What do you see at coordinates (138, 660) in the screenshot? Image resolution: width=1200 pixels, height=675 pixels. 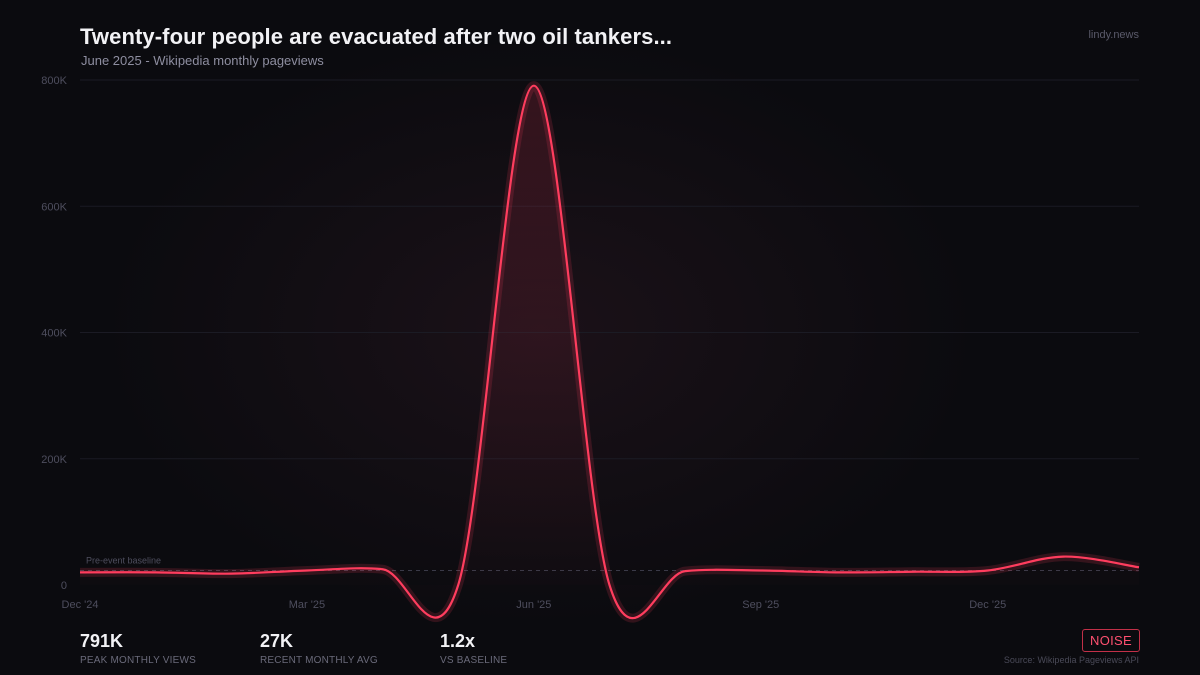 I see `stat-peak-label: PEAK MONTHLY VIEWS` at bounding box center [138, 660].